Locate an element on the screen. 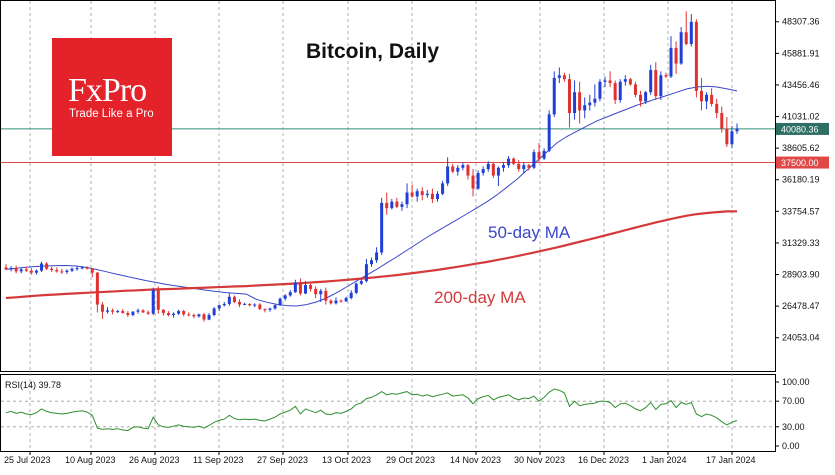 The height and width of the screenshot is (475, 835). x-tick-label: 25 Jul 2023 is located at coordinates (27, 460).